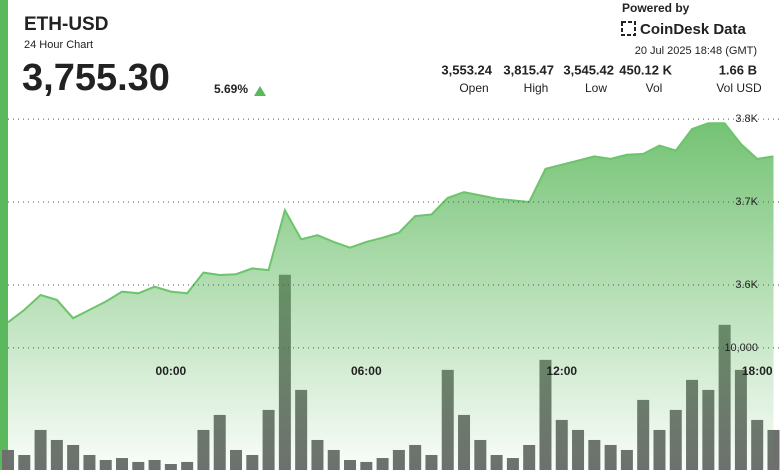 Image resolution: width=780 pixels, height=470 pixels. Describe the element at coordinates (171, 371) in the screenshot. I see `x-tick-label: 00:00` at that location.